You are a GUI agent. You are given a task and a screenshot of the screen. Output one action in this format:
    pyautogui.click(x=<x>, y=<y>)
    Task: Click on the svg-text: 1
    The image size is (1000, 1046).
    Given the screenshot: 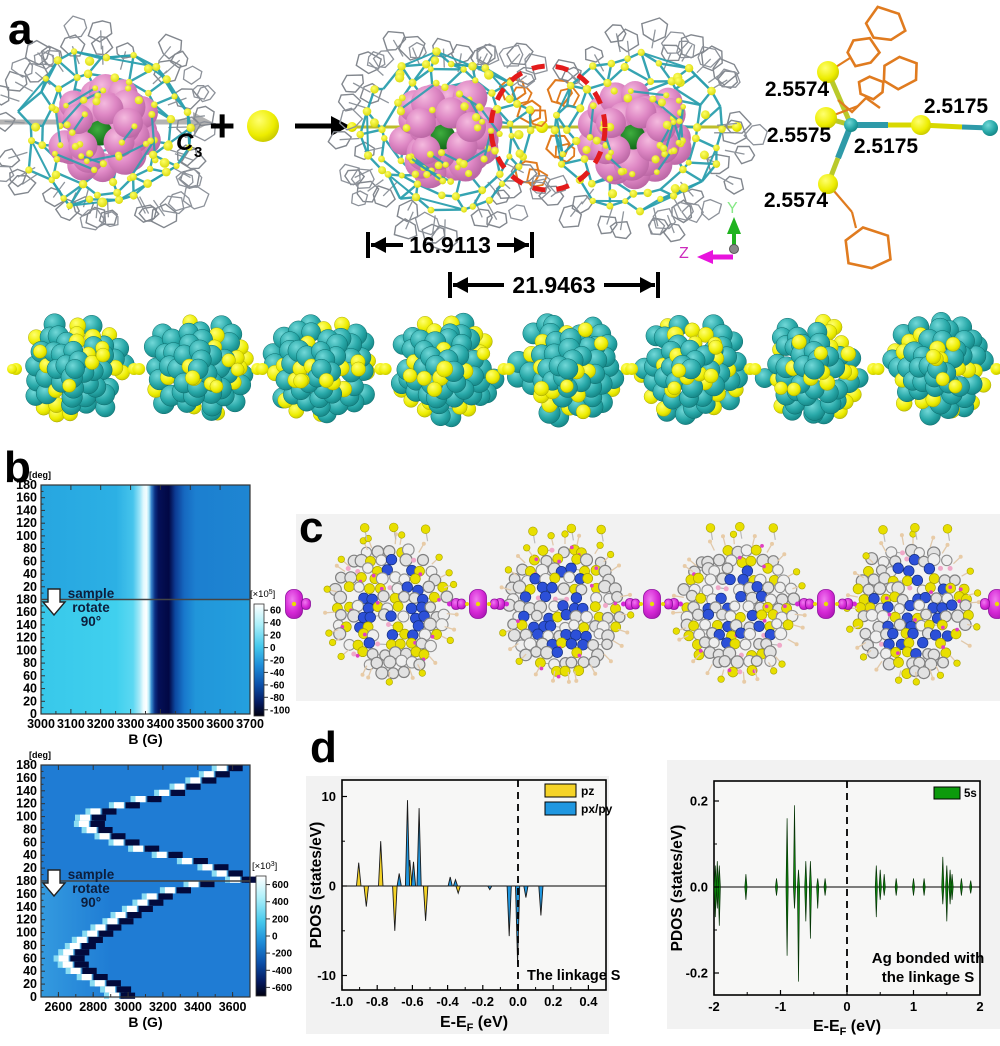 What is the action you would take?
    pyautogui.click(x=913, y=1006)
    